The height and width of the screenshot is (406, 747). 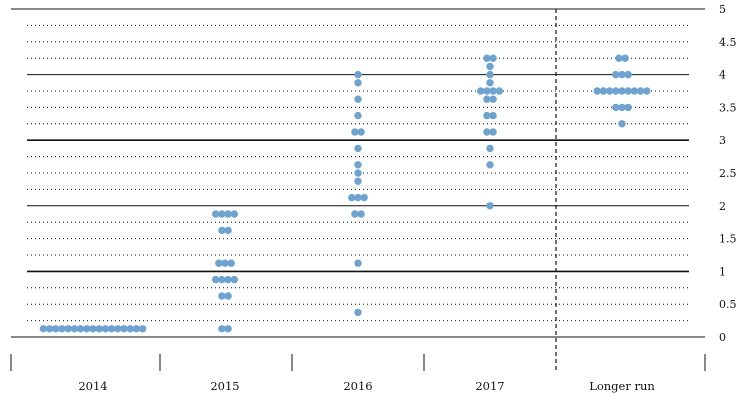 What do you see at coordinates (489, 386) in the screenshot?
I see `x-tick-label: 2017` at bounding box center [489, 386].